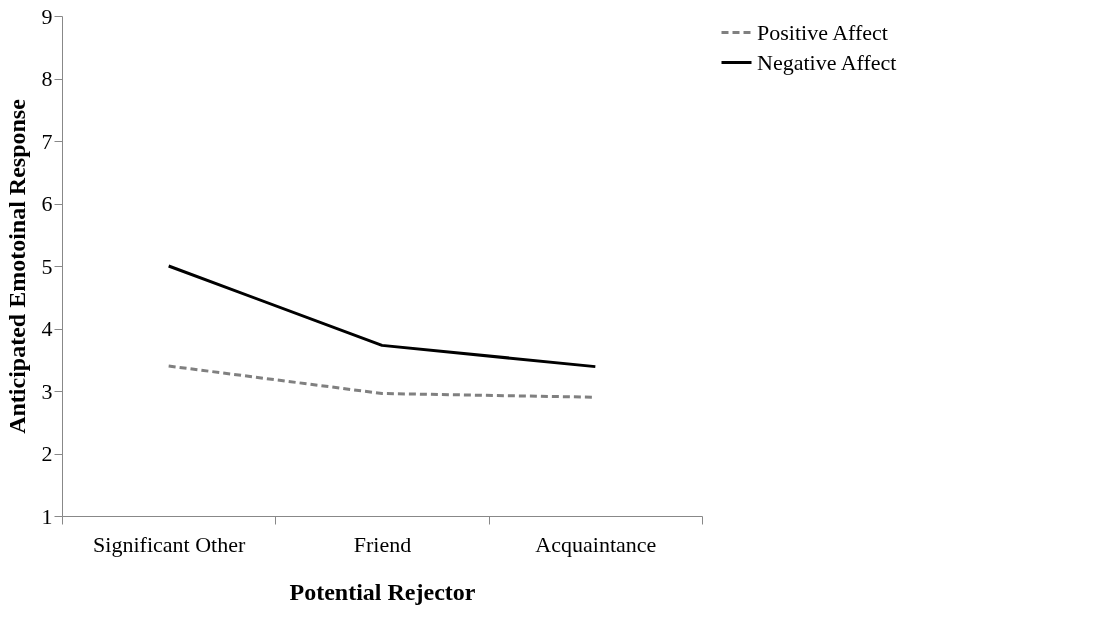 This screenshot has width=1104, height=641. What do you see at coordinates (47, 328) in the screenshot?
I see `y-tick-label: 4` at bounding box center [47, 328].